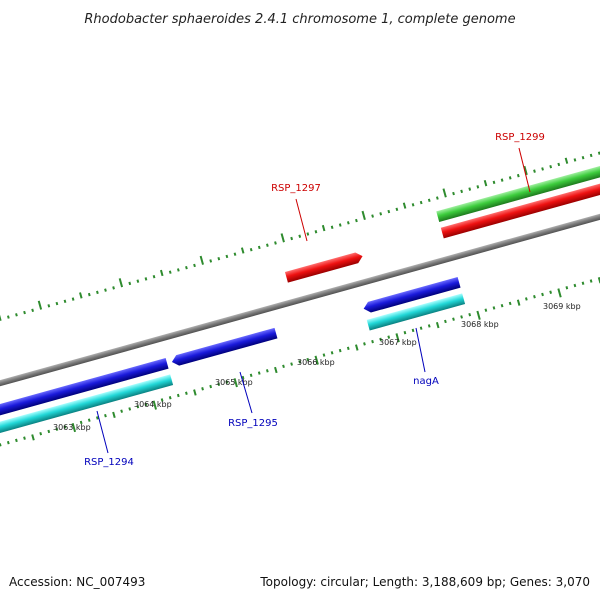 The height and width of the screenshot is (600, 600). I want to click on accession-text: Accession: NC_007493, so click(77, 582).